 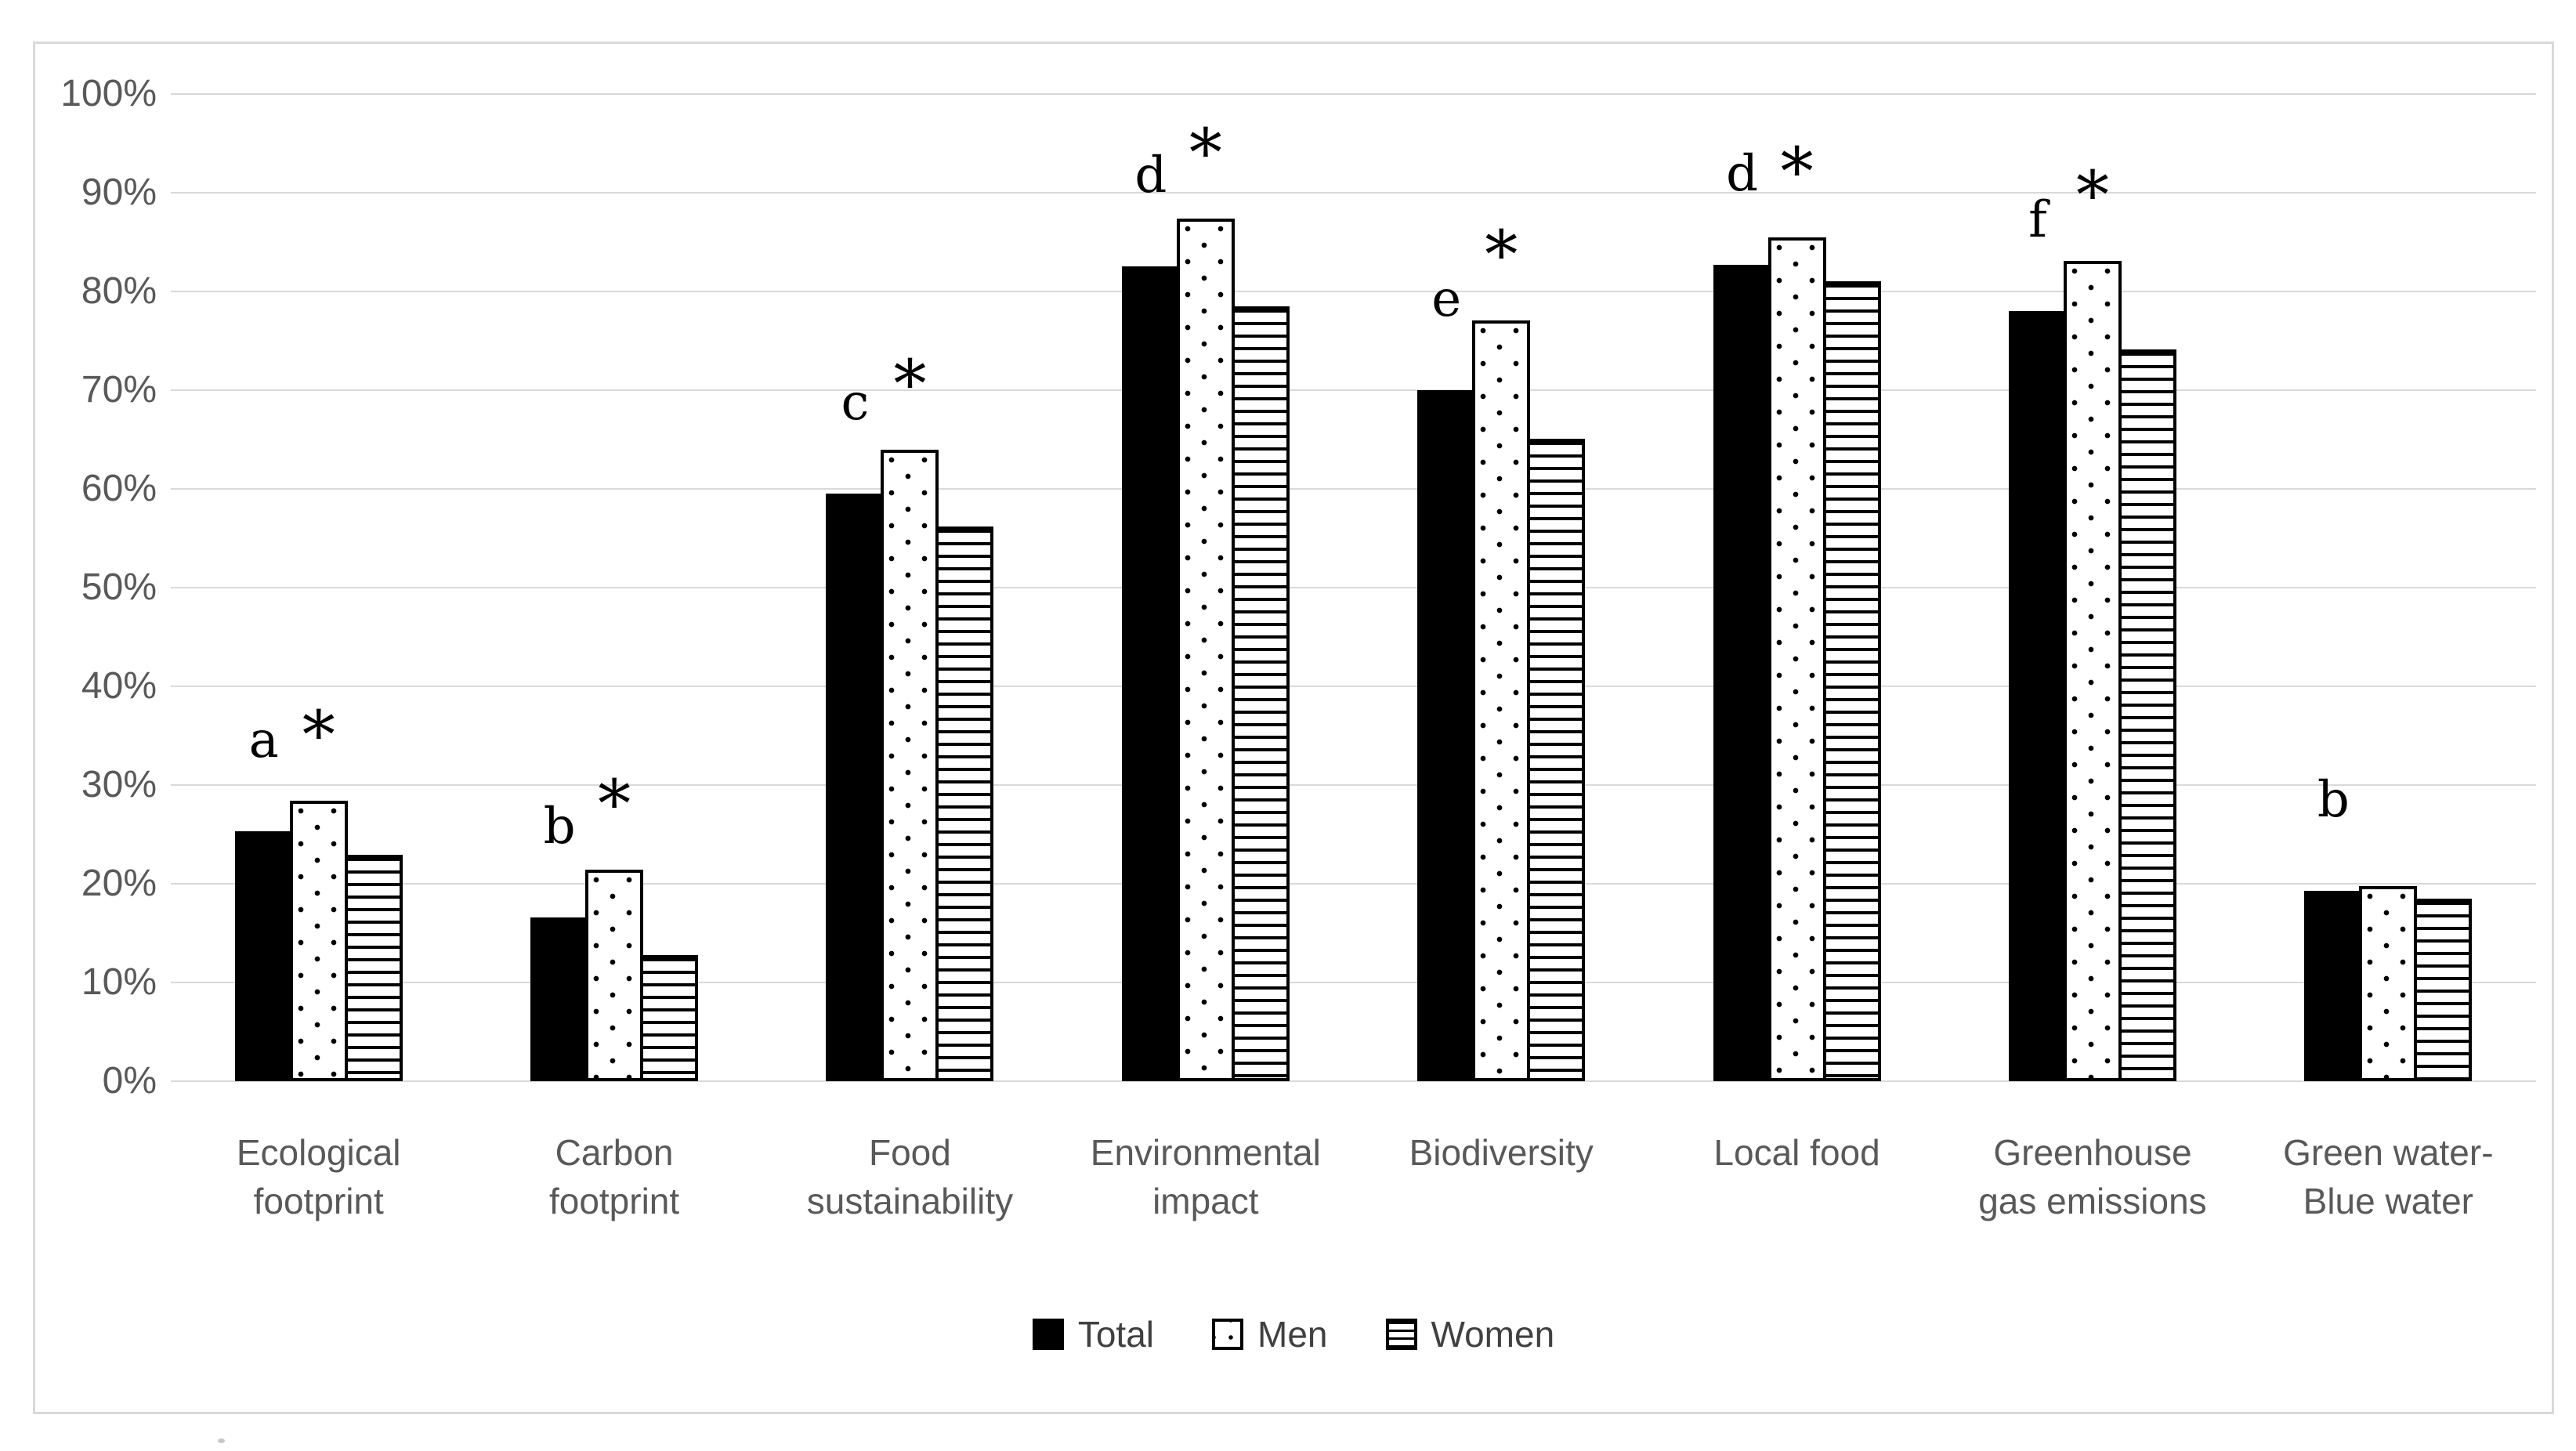 I want to click on x-category-label-line: Local food, so click(x=1796, y=1153).